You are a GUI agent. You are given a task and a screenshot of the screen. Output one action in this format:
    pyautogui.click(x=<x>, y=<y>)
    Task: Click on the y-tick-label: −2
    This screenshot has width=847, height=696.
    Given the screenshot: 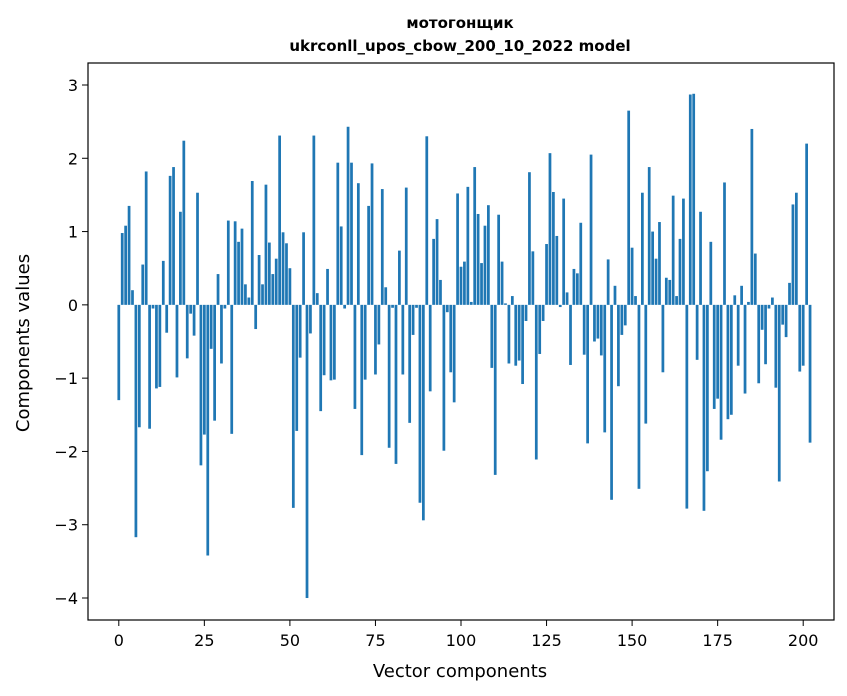 What is the action you would take?
    pyautogui.click(x=66, y=451)
    